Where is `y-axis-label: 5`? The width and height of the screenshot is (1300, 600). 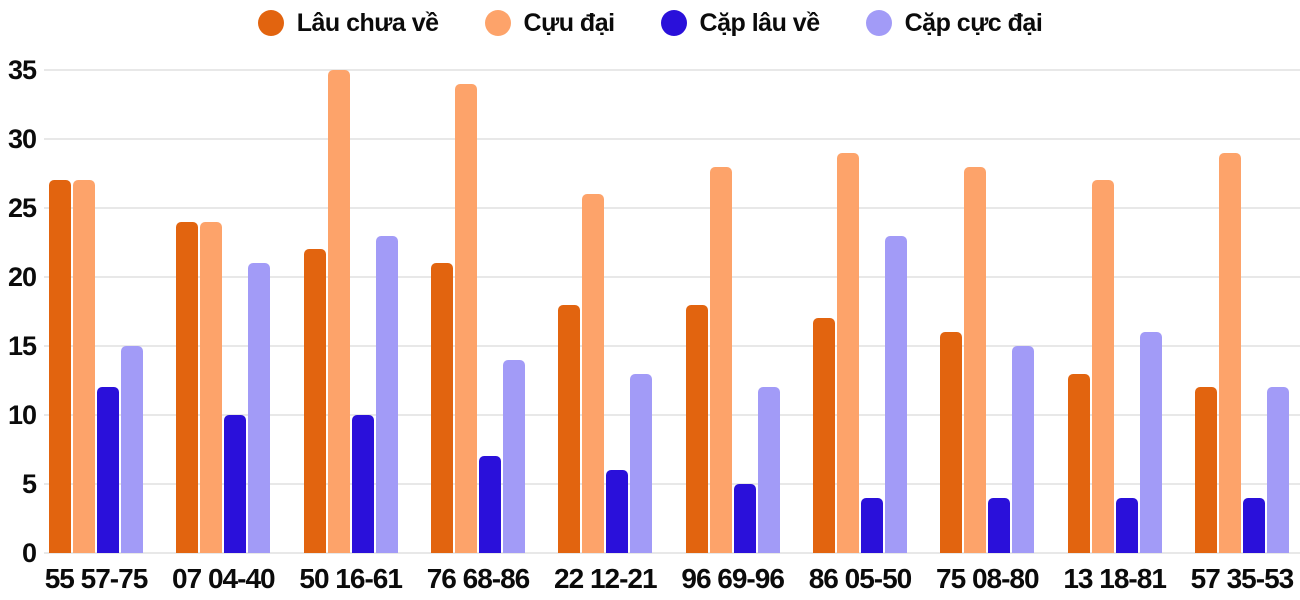 y-axis-label: 5 is located at coordinates (29, 484).